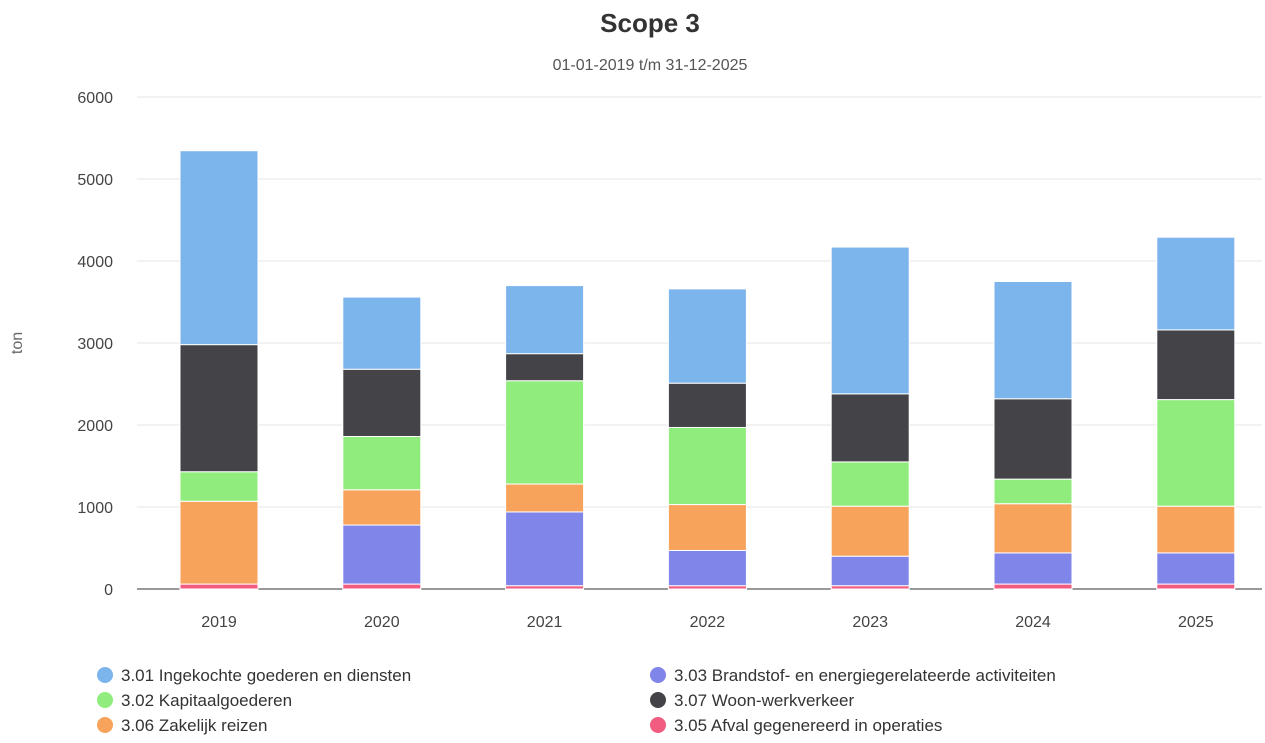 The height and width of the screenshot is (743, 1265). What do you see at coordinates (764, 700) in the screenshot?
I see `legend-label: 3.07 Woon-werkverkeer` at bounding box center [764, 700].